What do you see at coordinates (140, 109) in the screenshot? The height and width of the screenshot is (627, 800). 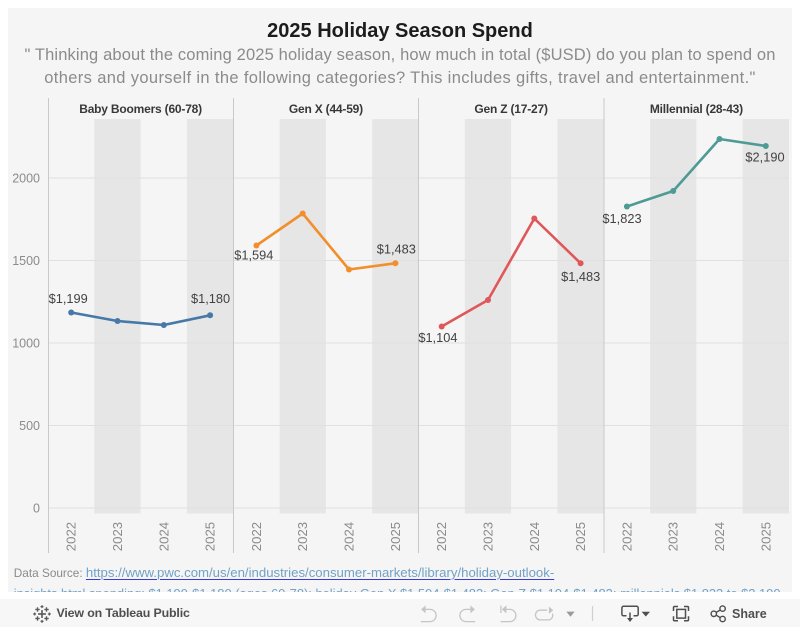 I see `svg-text: Baby Boomers (60-78)` at bounding box center [140, 109].